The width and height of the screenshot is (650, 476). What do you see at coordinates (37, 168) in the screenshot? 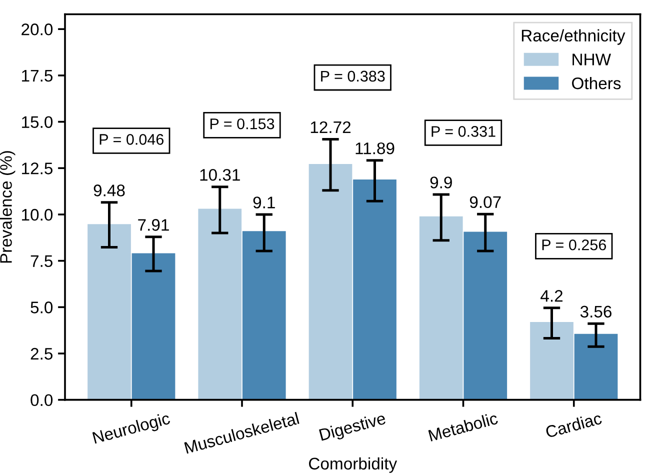
I see `y-tick-label: 12.5` at bounding box center [37, 168].